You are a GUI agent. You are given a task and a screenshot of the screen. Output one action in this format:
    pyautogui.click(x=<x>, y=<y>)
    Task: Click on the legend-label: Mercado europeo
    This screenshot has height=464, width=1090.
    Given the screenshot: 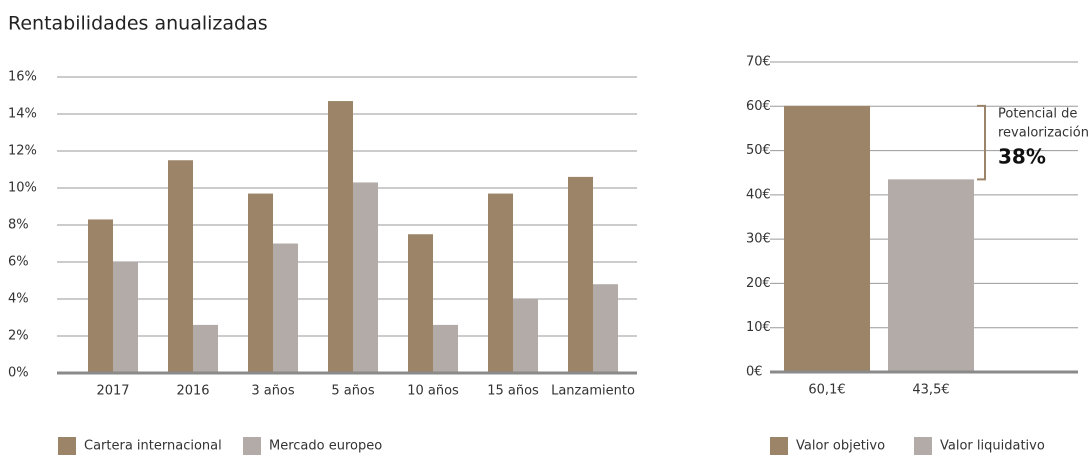 What is the action you would take?
    pyautogui.click(x=325, y=446)
    